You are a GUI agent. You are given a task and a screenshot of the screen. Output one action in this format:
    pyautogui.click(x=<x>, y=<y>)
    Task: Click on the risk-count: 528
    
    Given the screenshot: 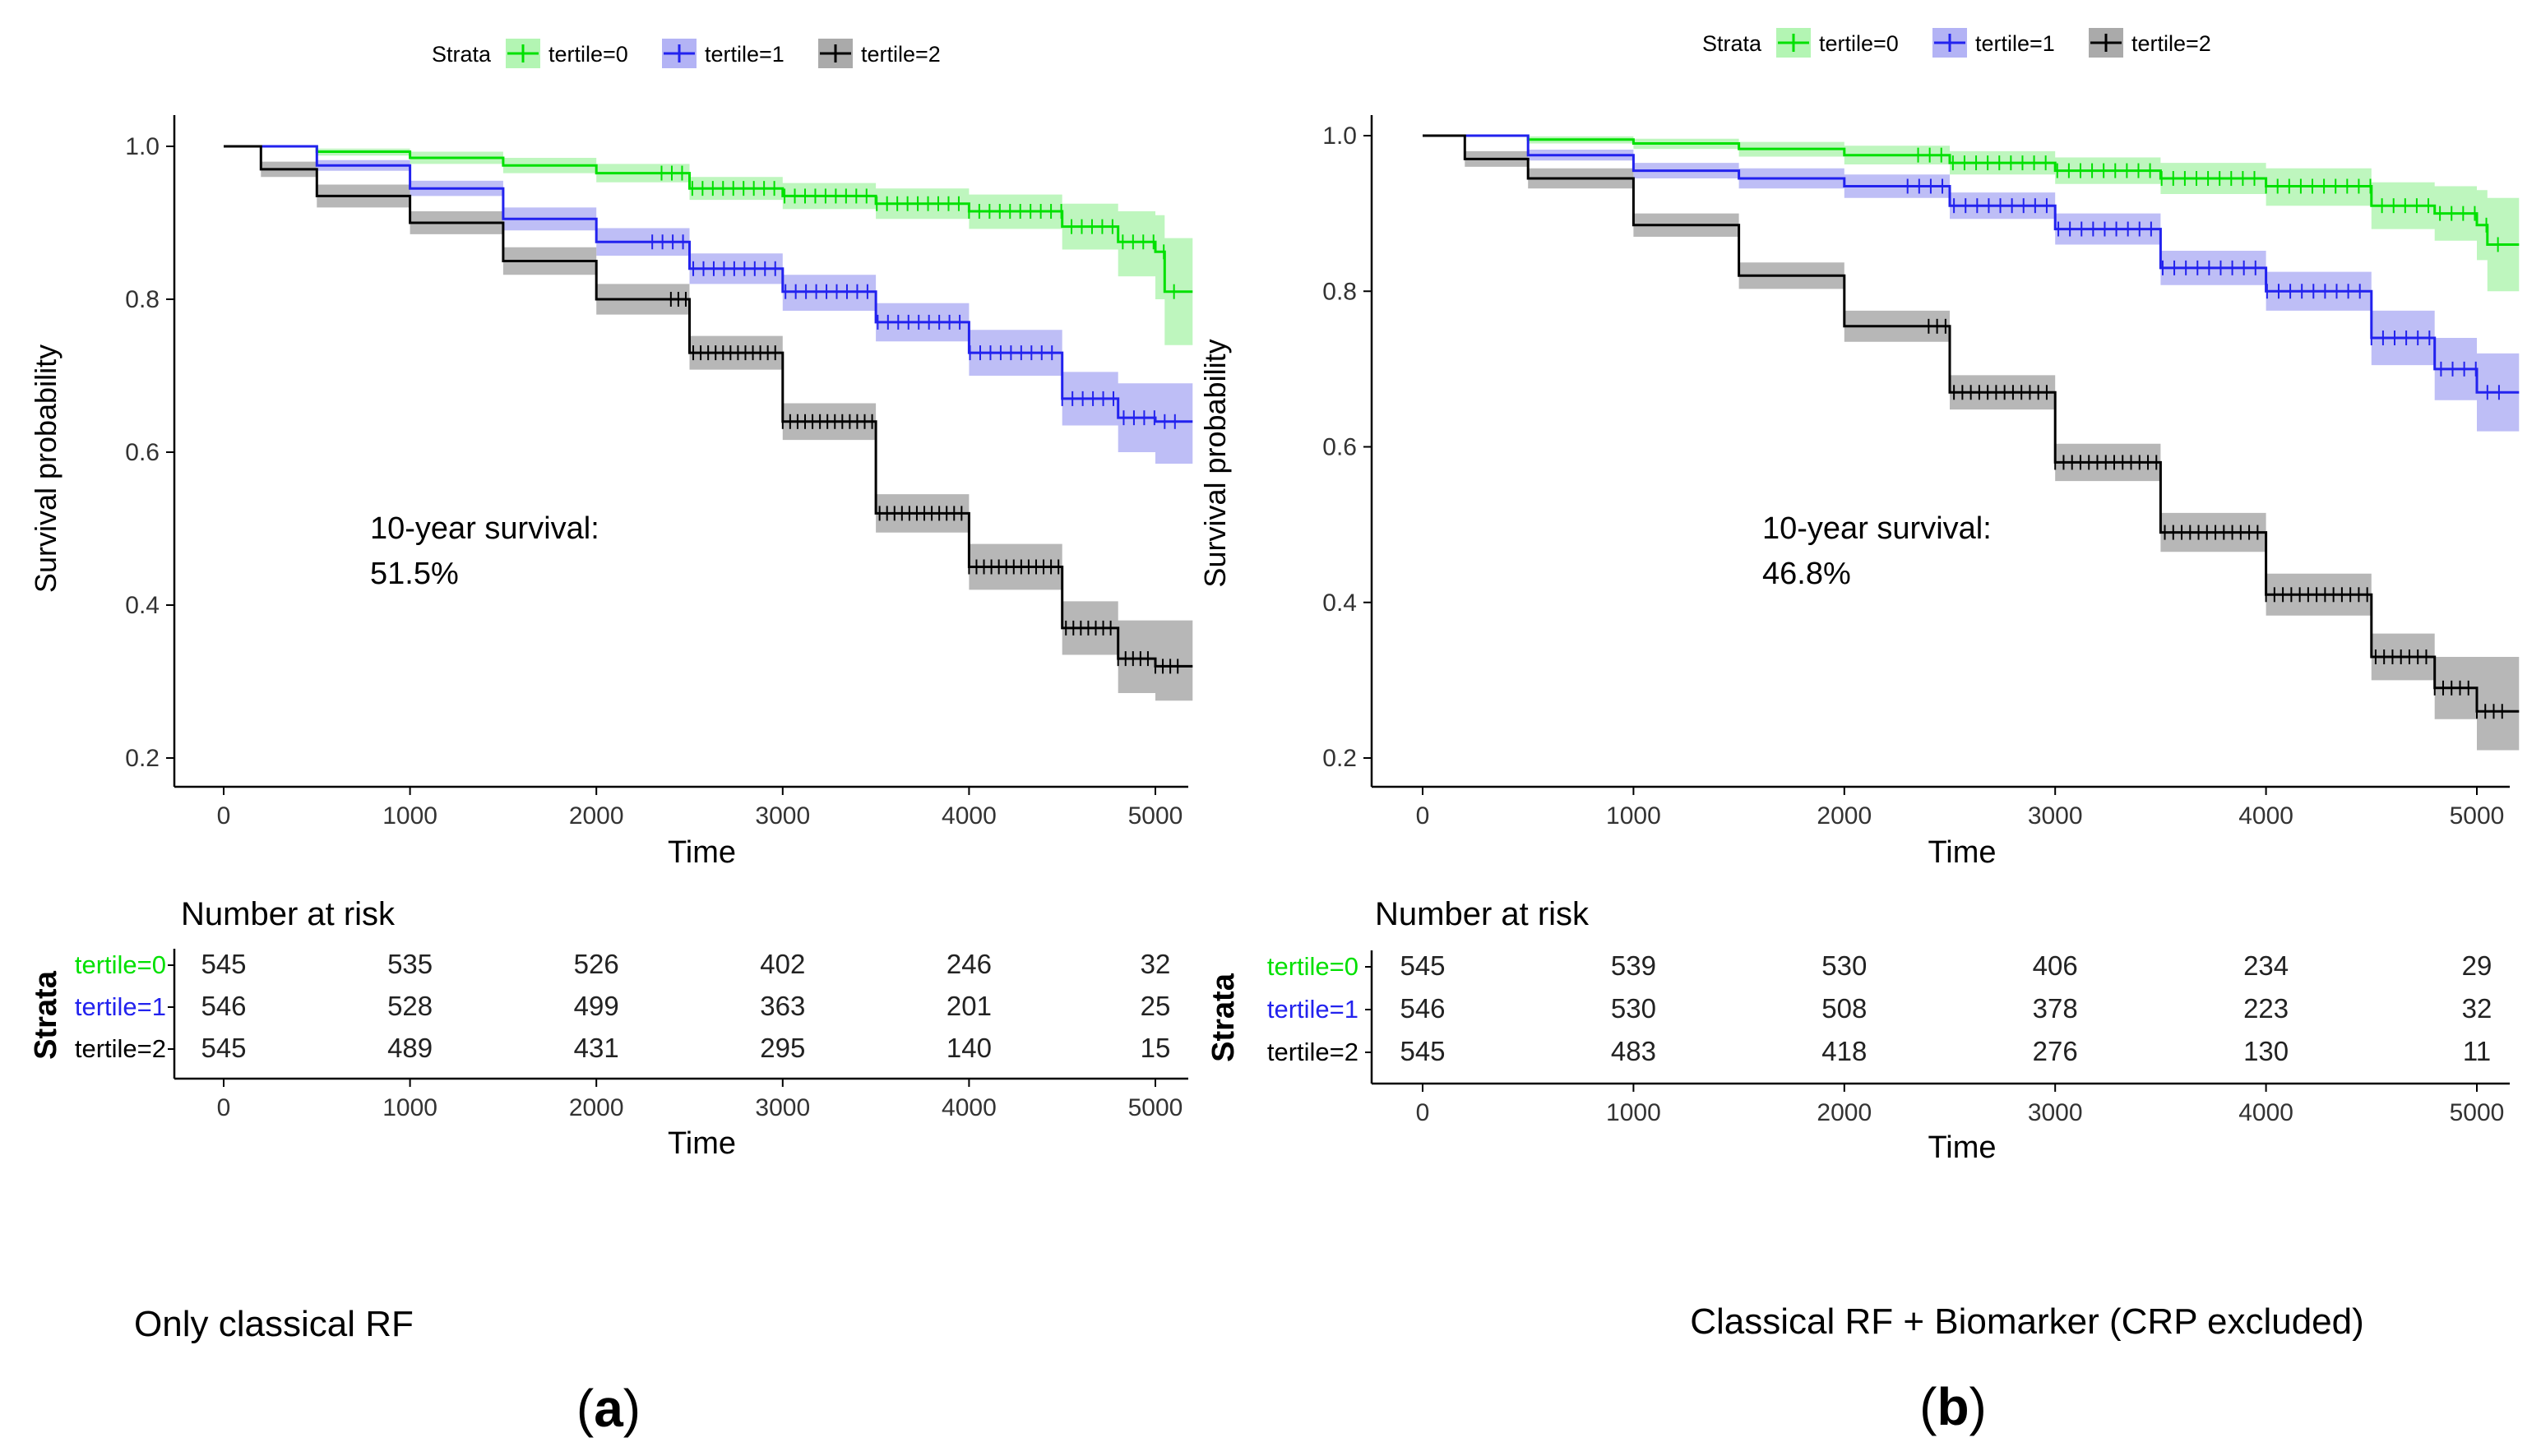 What is the action you would take?
    pyautogui.click(x=410, y=1006)
    